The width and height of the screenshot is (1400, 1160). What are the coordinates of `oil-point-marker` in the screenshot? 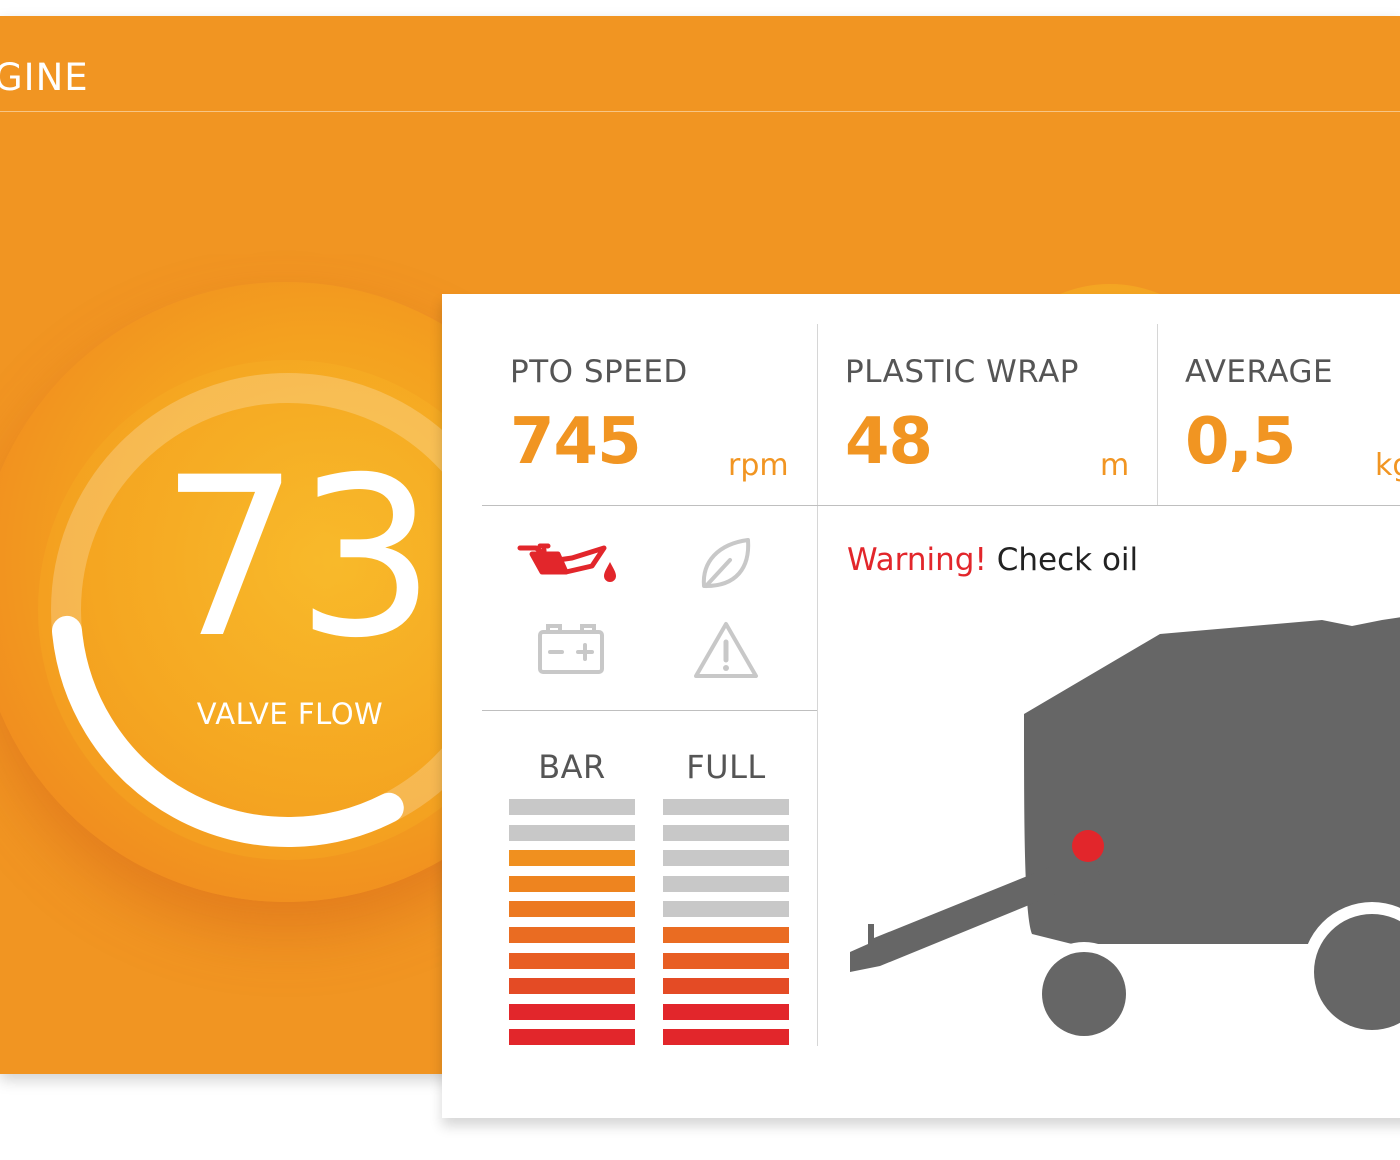 It's located at (1088, 846).